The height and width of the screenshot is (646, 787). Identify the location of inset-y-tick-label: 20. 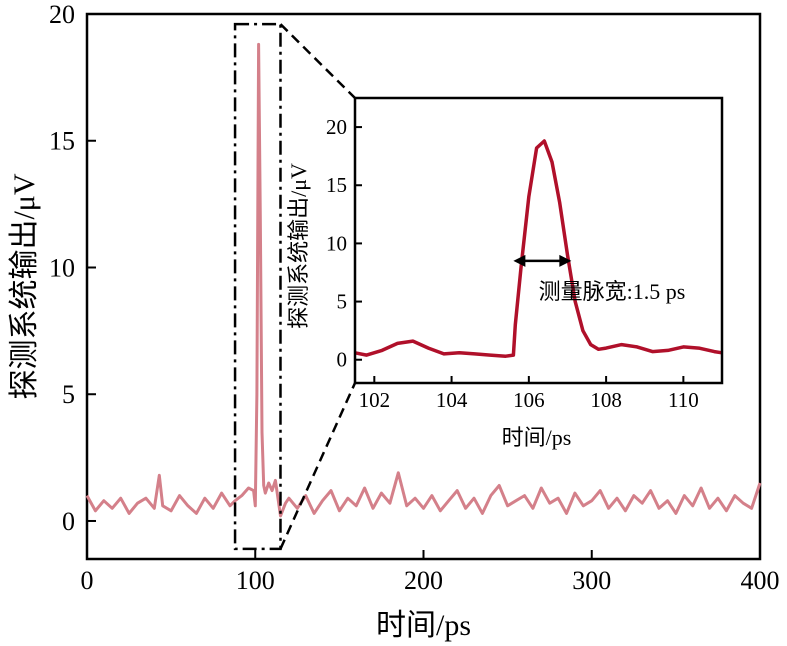
(336, 127).